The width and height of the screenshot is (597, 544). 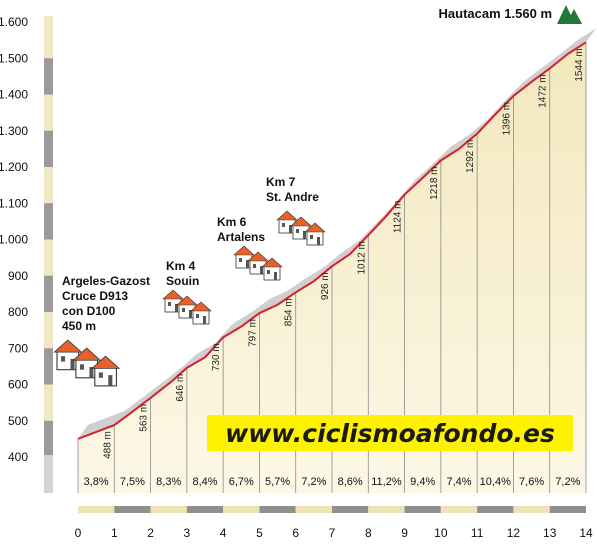 I want to click on elevation-label: 1472 m, so click(x=543, y=90).